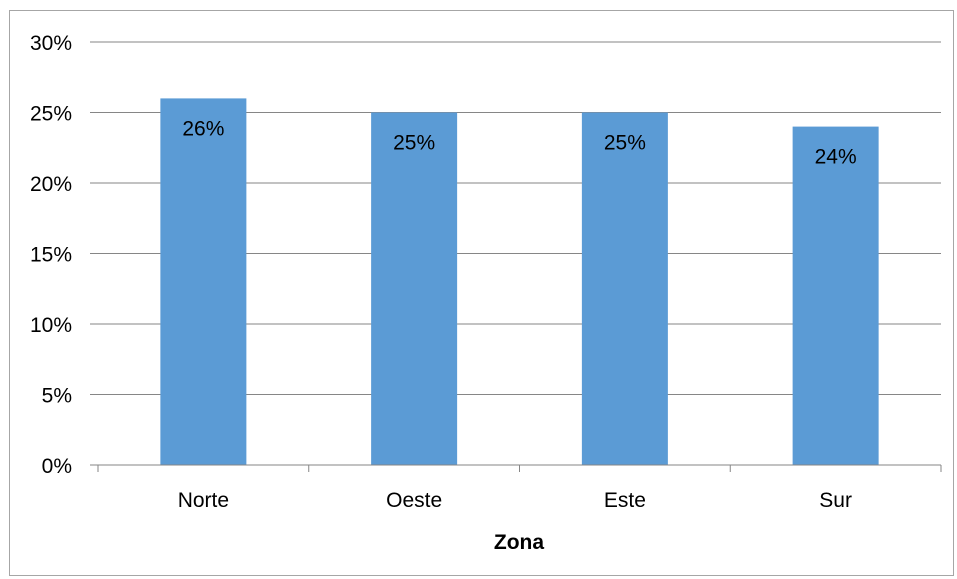 The width and height of the screenshot is (957, 579). I want to click on bar-oeste, so click(414, 288).